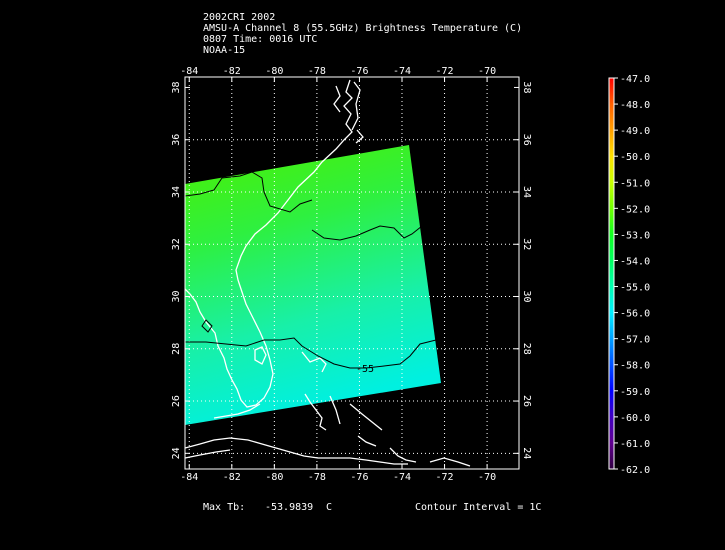  What do you see at coordinates (526, 140) in the screenshot?
I see `lat-label-right: 36` at bounding box center [526, 140].